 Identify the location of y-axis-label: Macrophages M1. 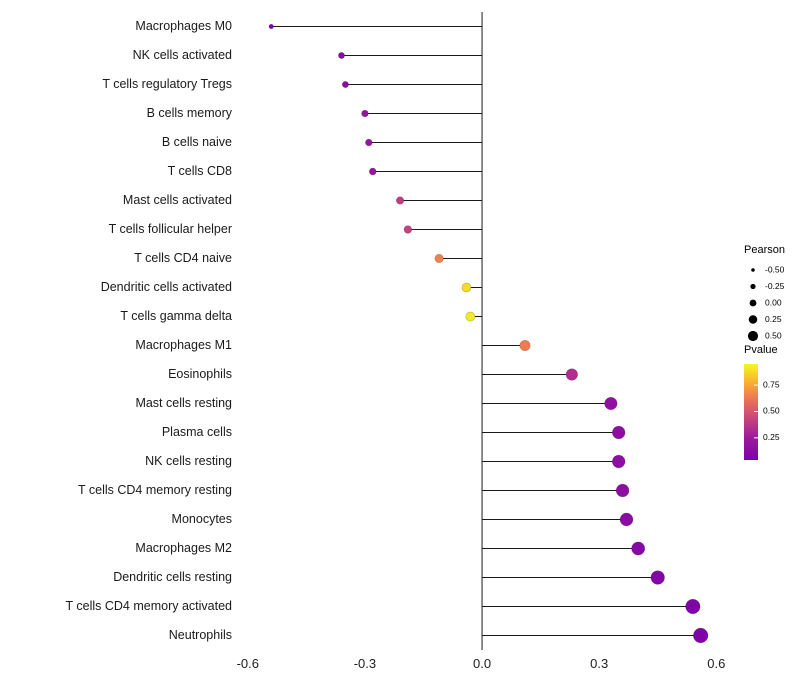
(183, 345).